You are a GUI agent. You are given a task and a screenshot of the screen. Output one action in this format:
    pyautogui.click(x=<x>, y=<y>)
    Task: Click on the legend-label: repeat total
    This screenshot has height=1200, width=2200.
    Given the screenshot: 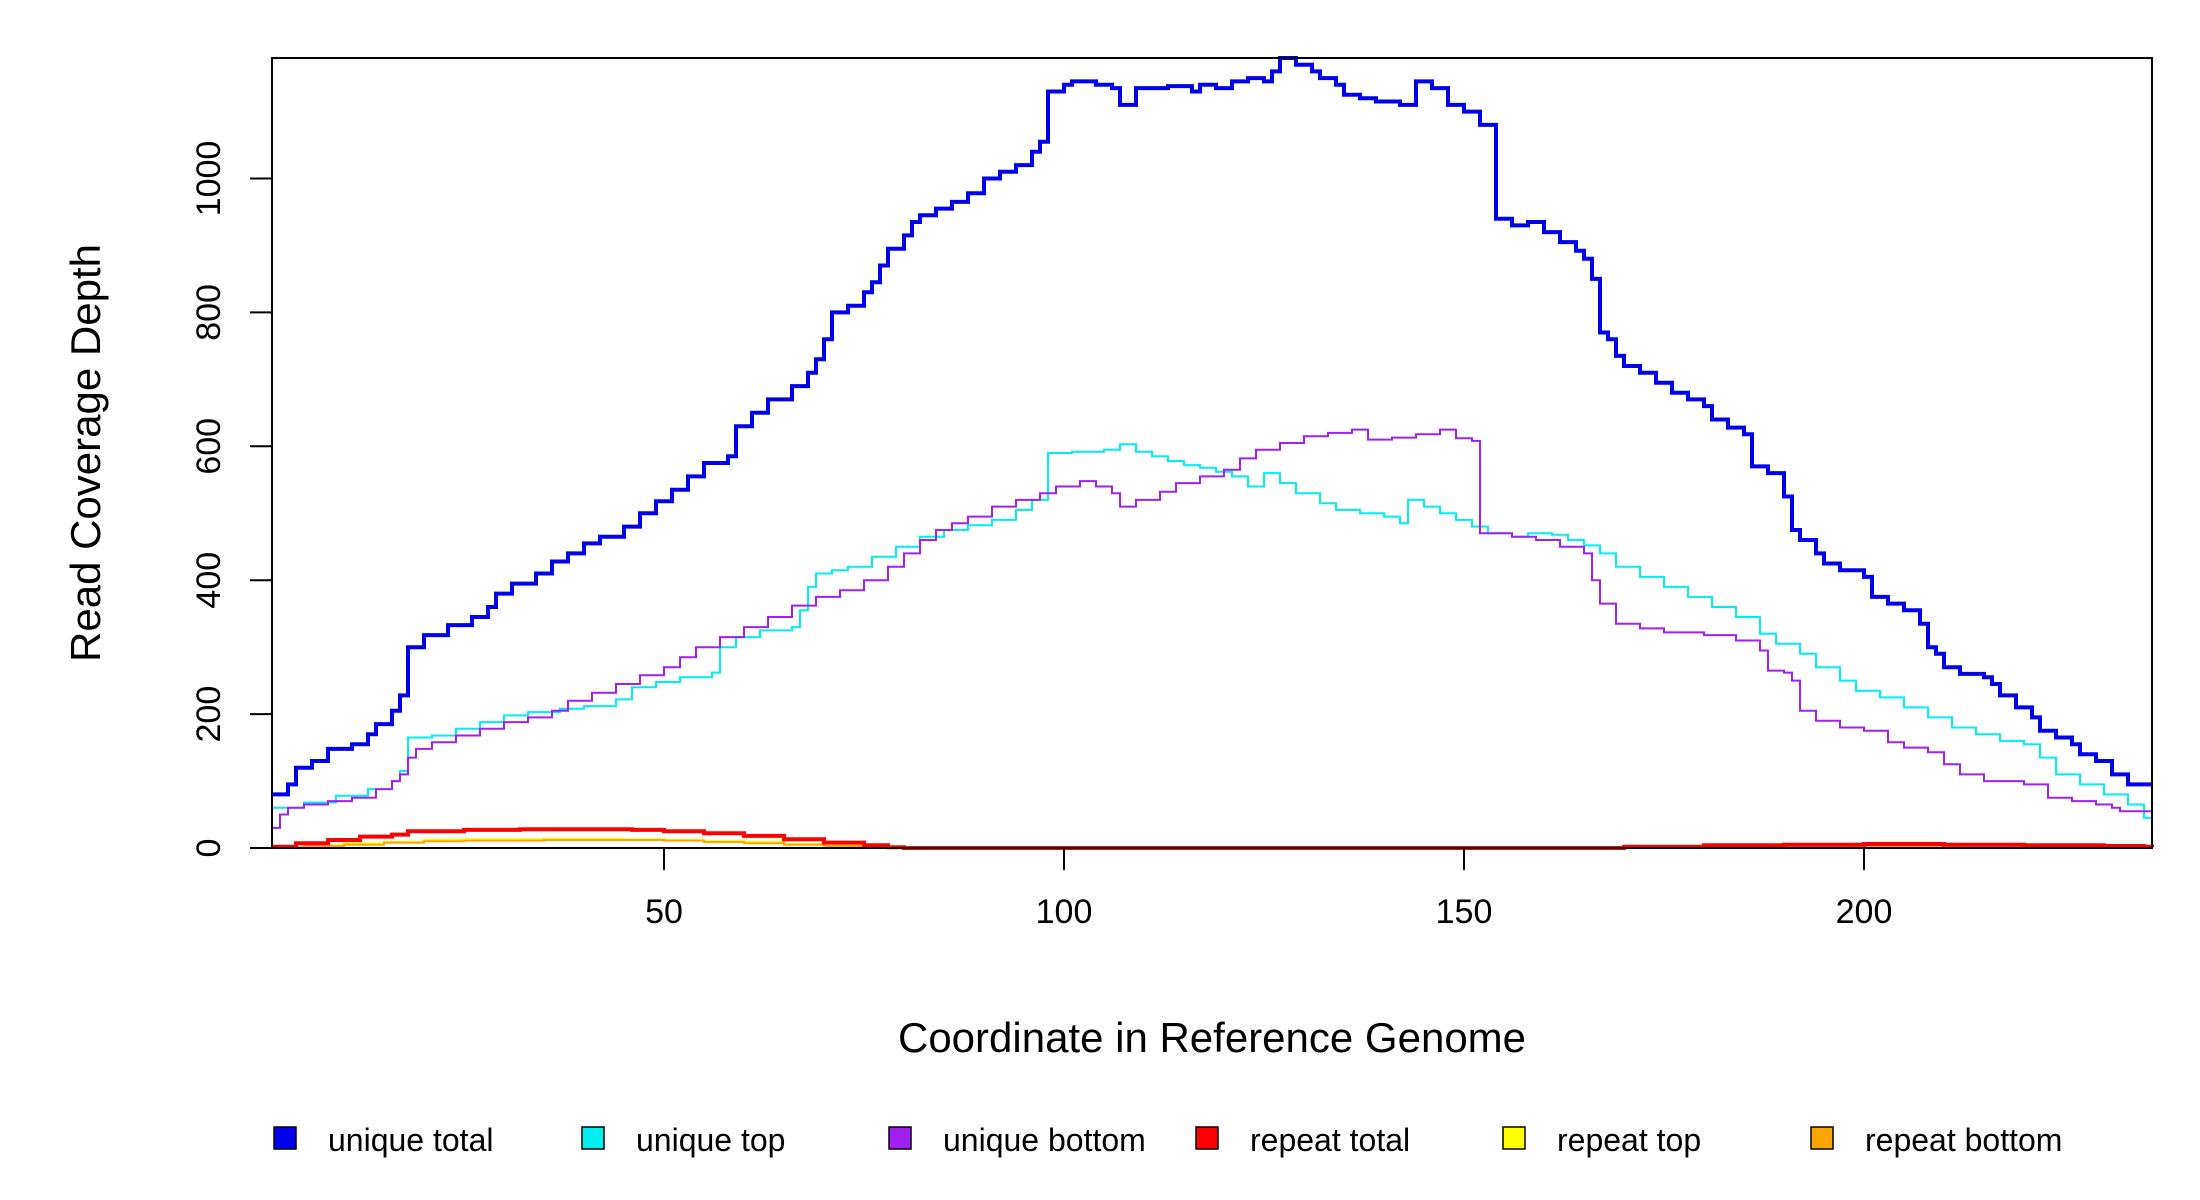 What is the action you would take?
    pyautogui.click(x=1330, y=1140)
    